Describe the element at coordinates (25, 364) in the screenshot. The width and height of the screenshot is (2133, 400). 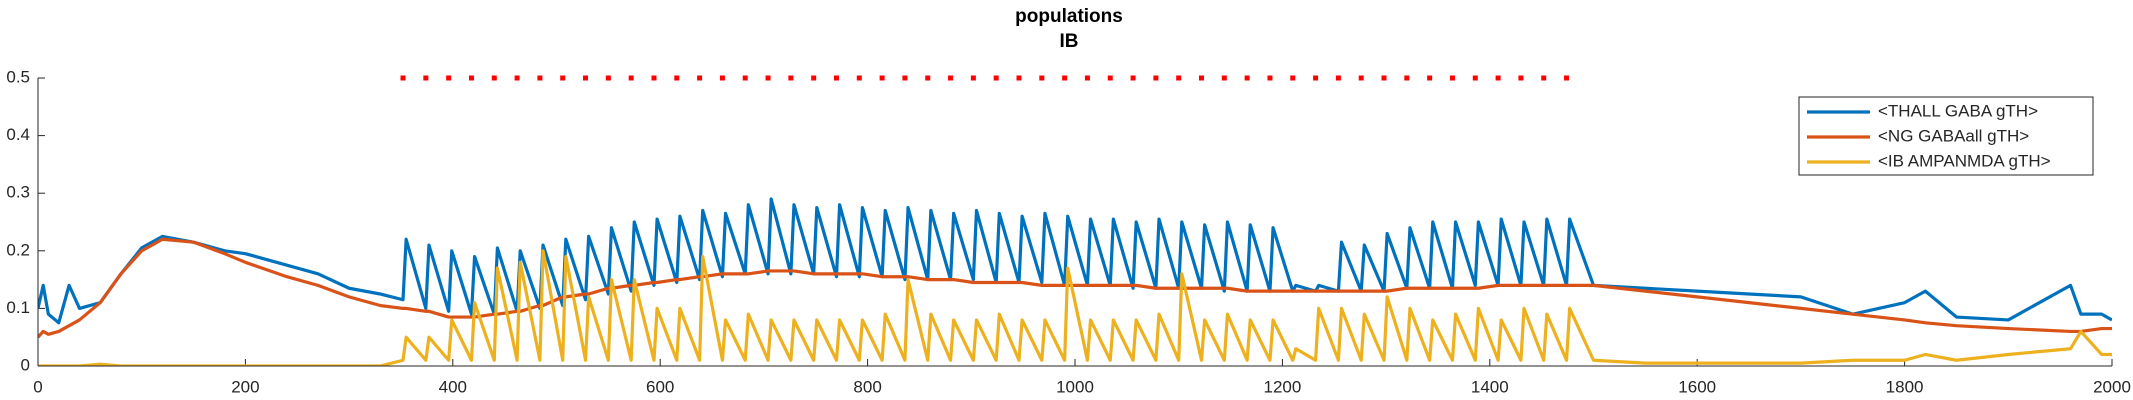
I see `y-tick-label: 0` at that location.